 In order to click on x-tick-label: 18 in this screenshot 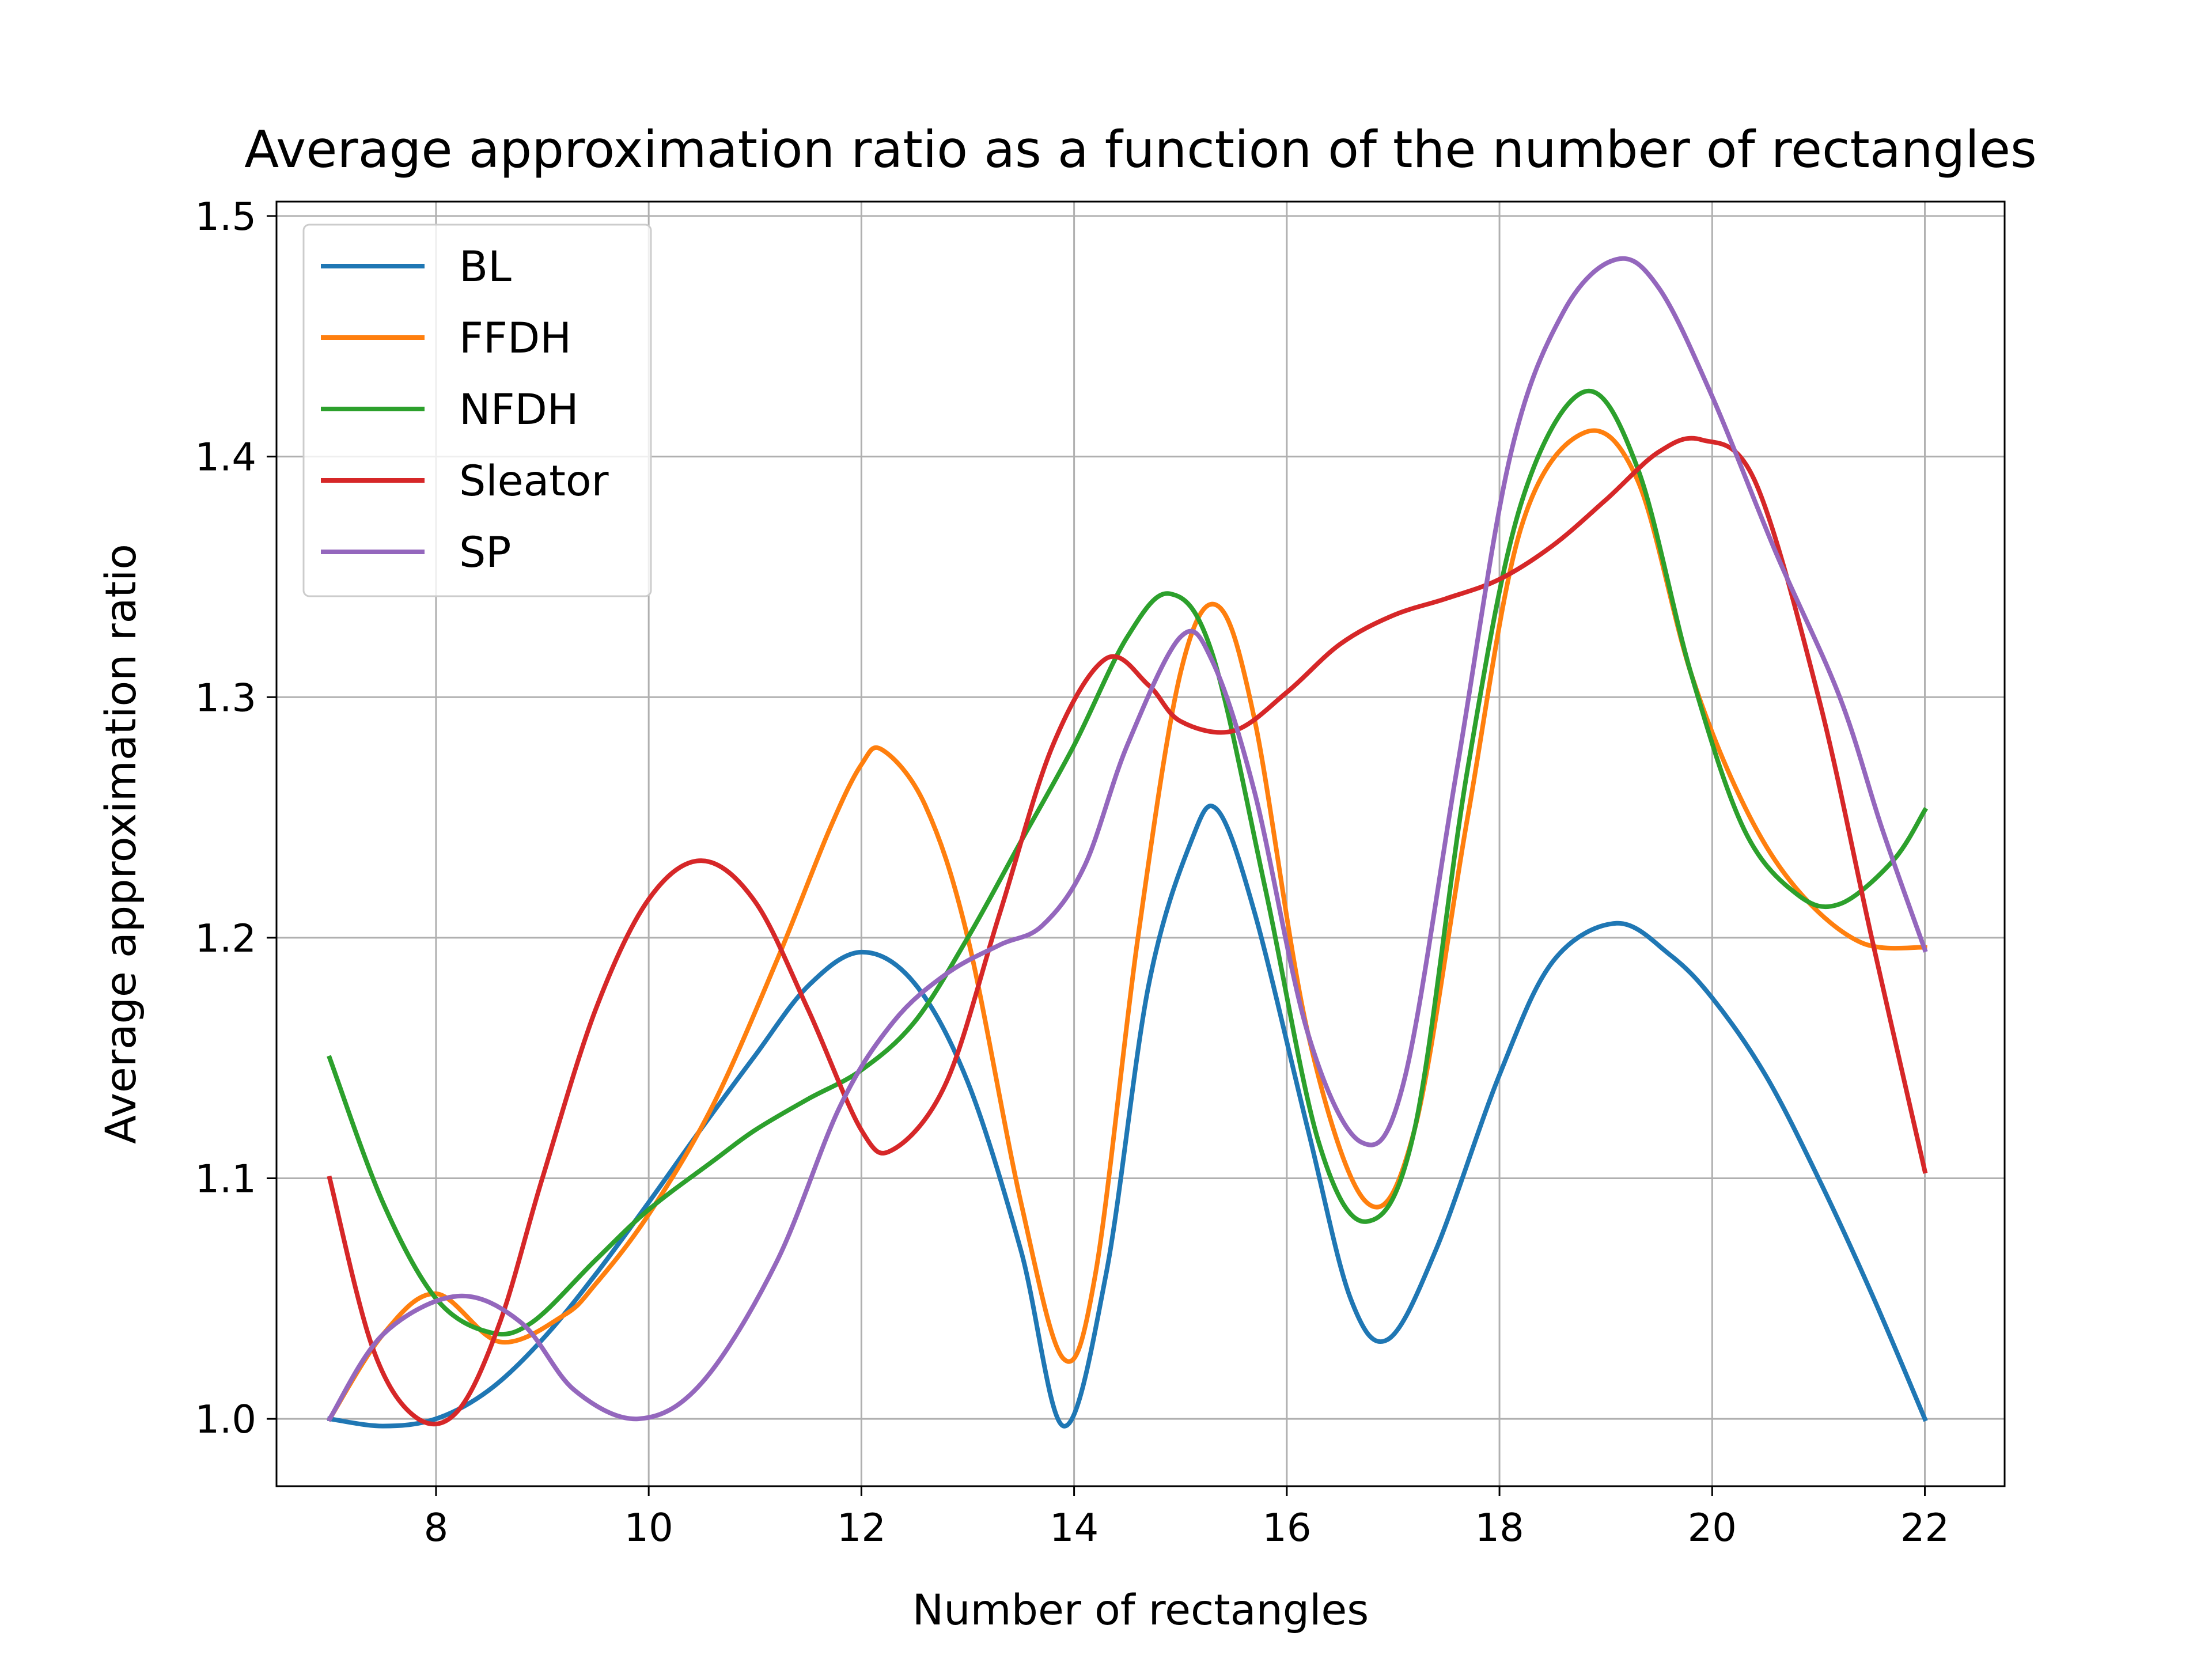, I will do `click(1499, 1527)`.